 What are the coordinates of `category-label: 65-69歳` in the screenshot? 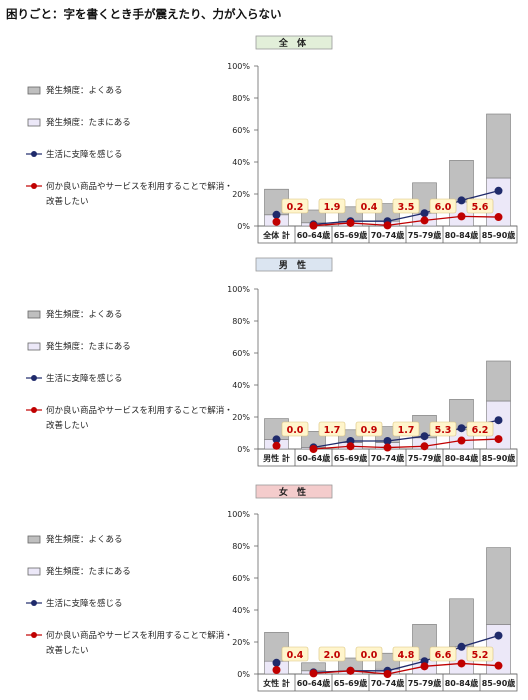 It's located at (351, 235).